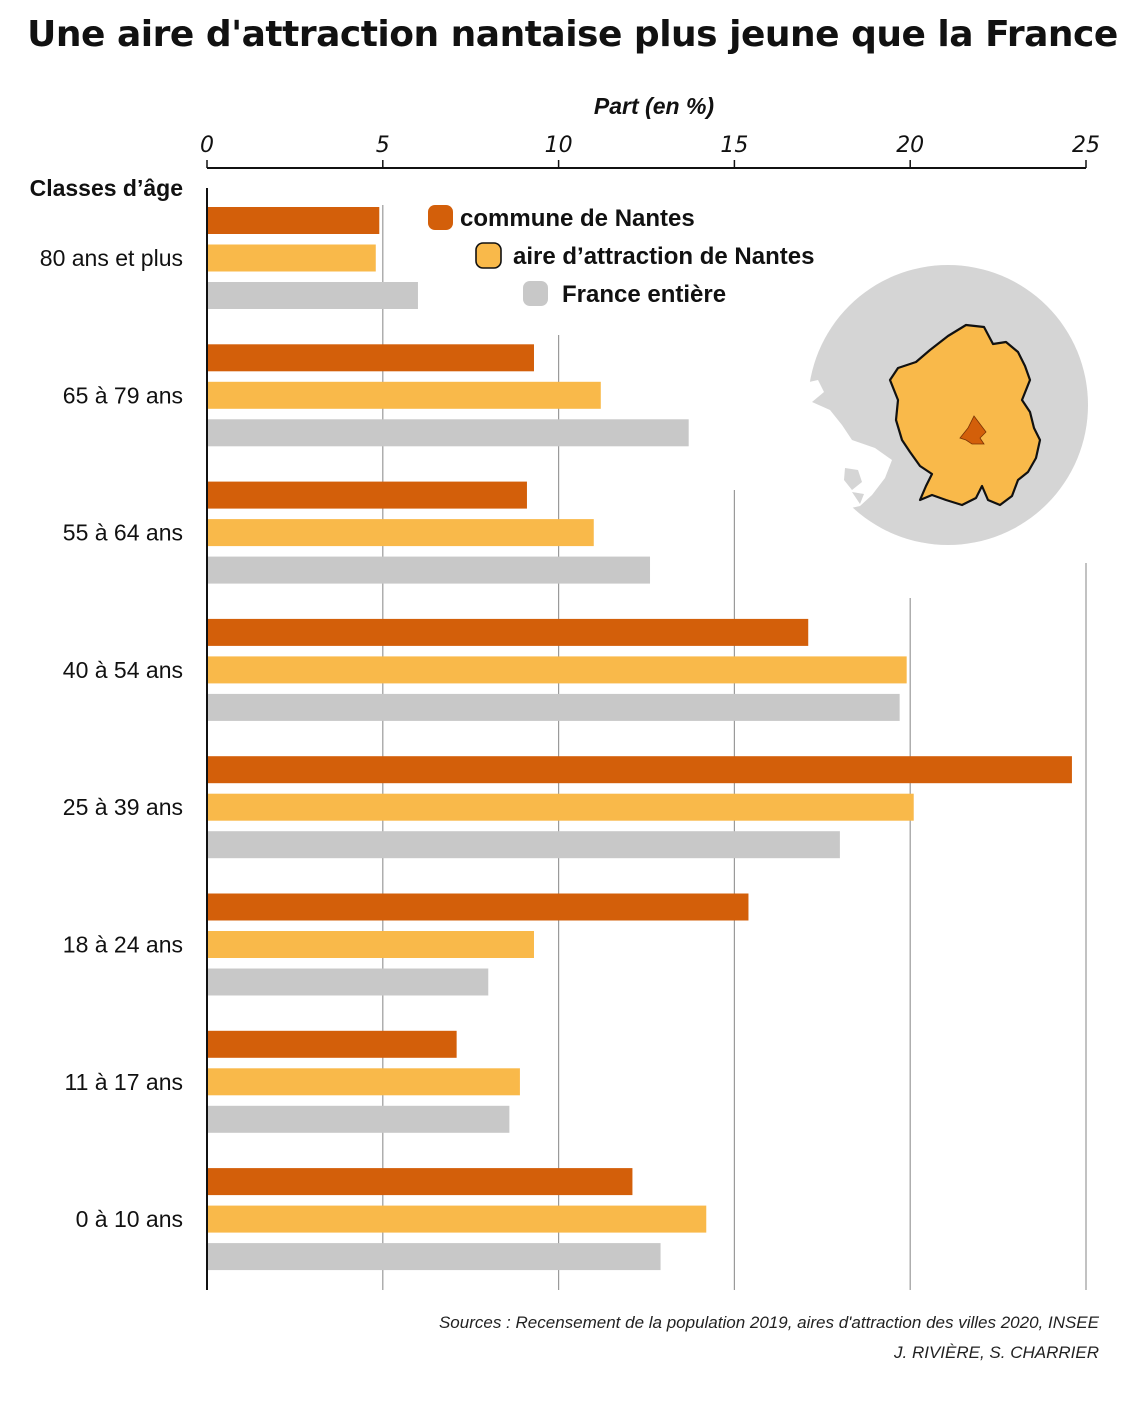 The width and height of the screenshot is (1145, 1402). Describe the element at coordinates (854, 486) in the screenshot. I see `map-island` at that location.